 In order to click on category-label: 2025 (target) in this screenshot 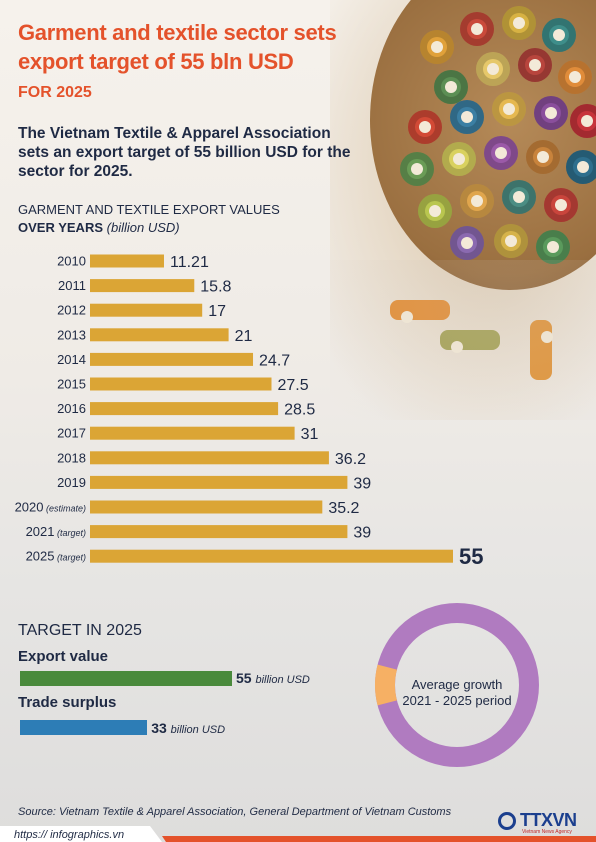, I will do `click(56, 556)`.